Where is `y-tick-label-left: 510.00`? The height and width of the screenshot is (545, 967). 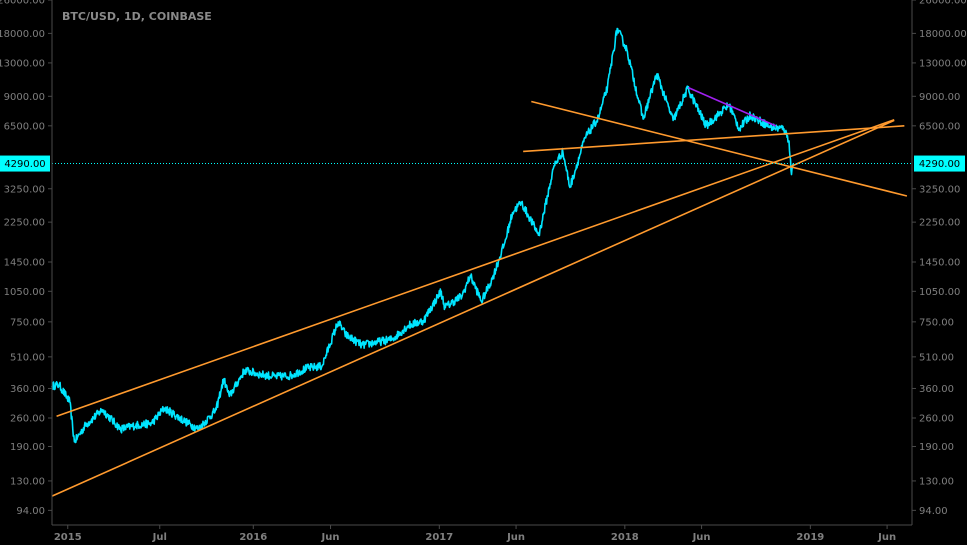
y-tick-label-left: 510.00 is located at coordinates (27, 357).